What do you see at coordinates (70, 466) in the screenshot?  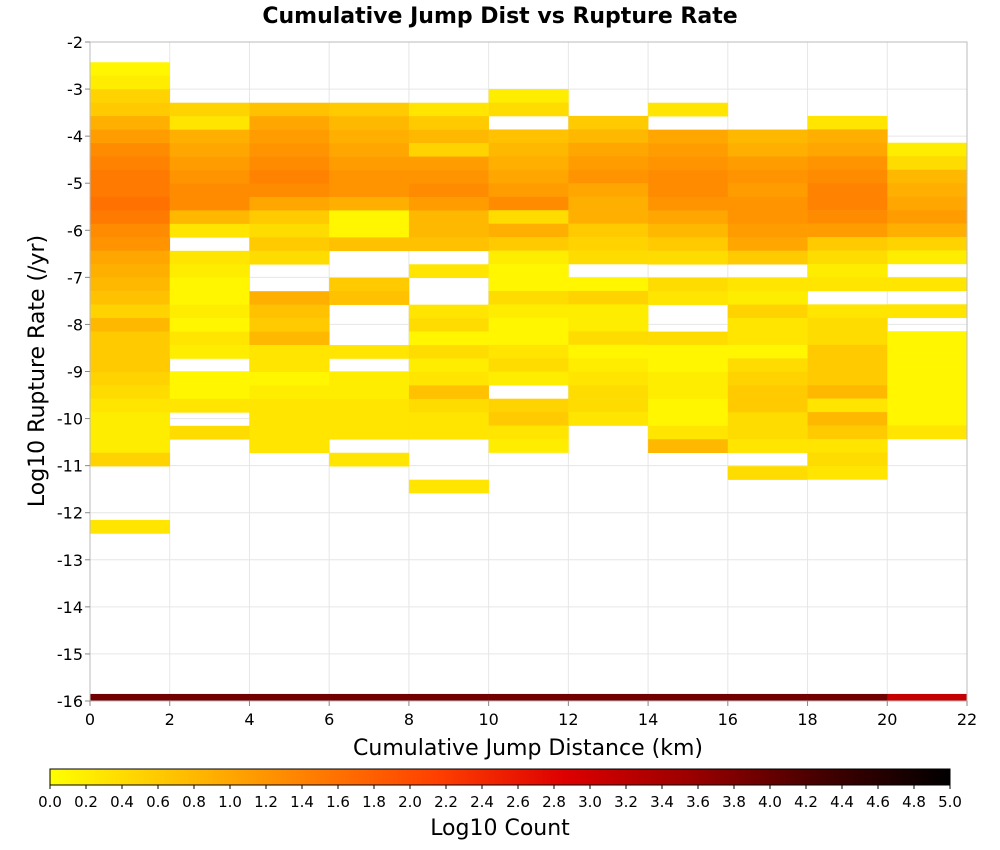 I see `y-tick-label: -11` at bounding box center [70, 466].